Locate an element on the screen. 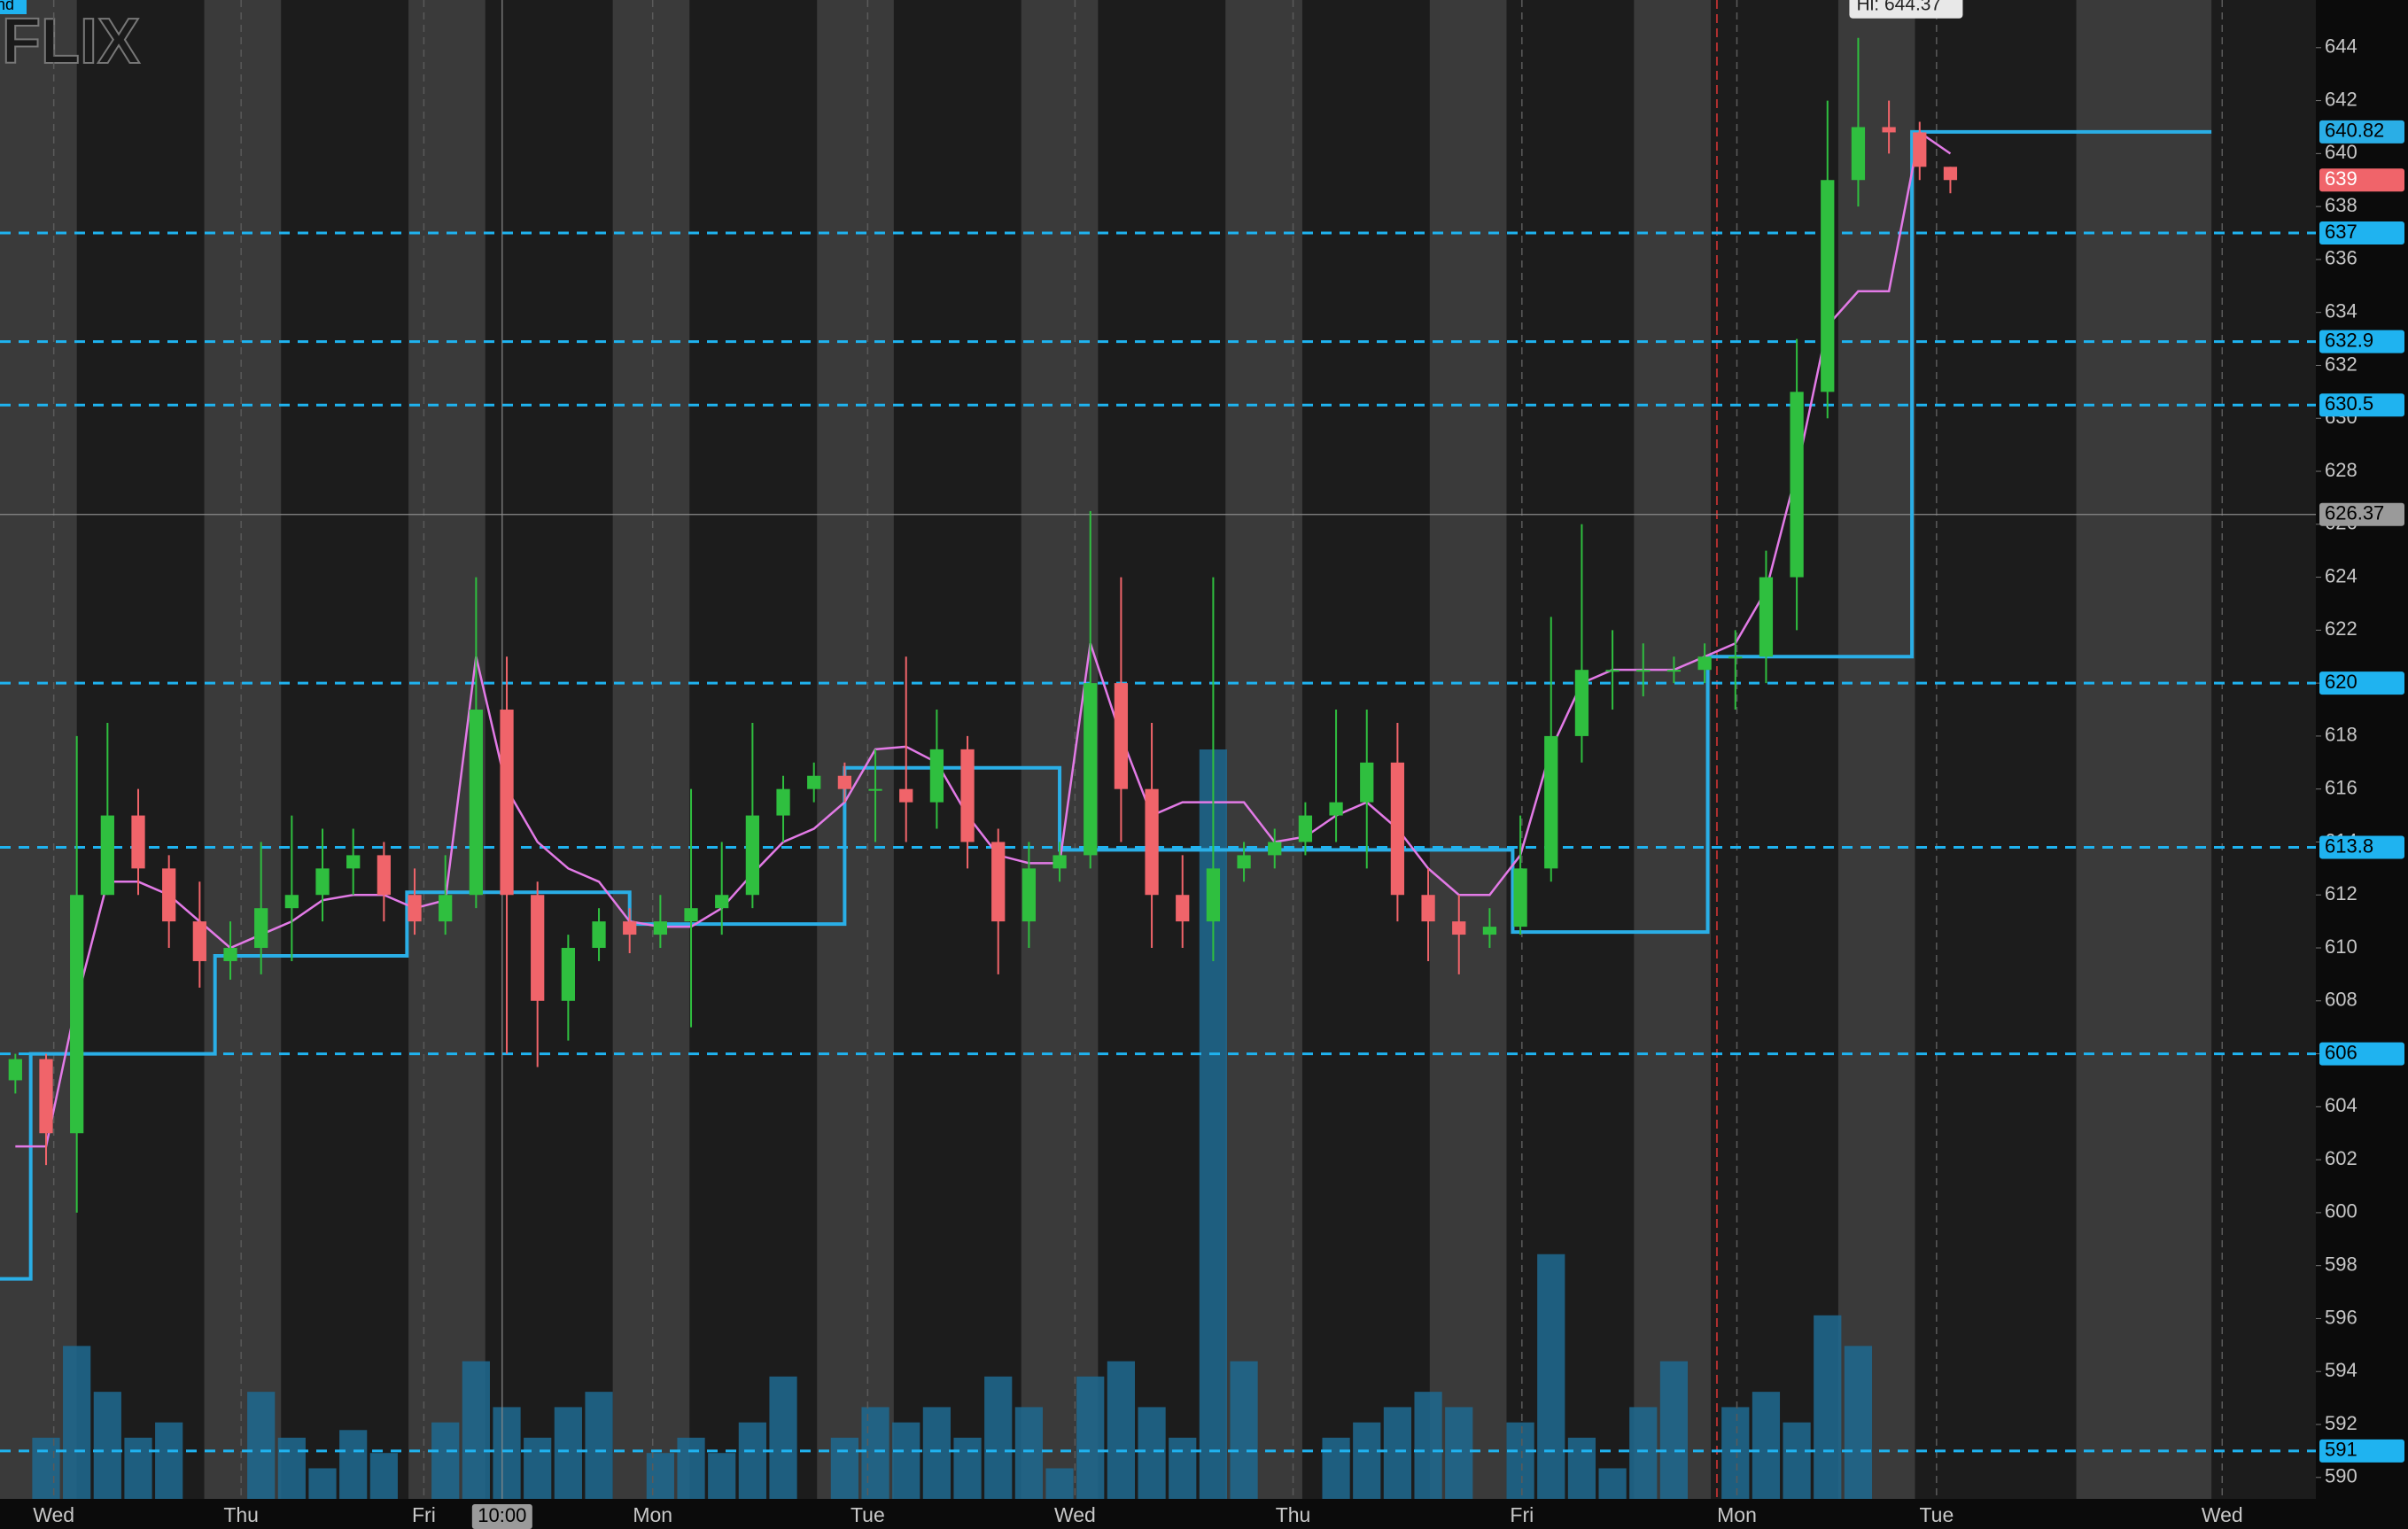  y-tick-label: 616 is located at coordinates (2341, 787).